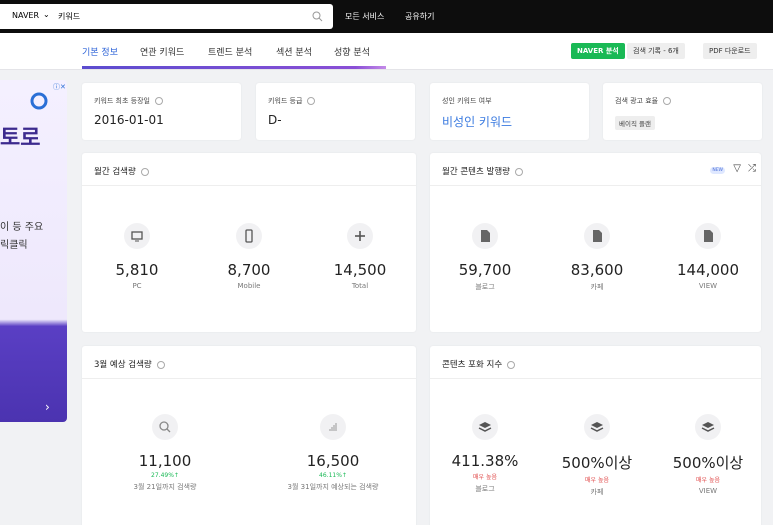 The height and width of the screenshot is (525, 773). I want to click on new-badge: NEW, so click(717, 170).